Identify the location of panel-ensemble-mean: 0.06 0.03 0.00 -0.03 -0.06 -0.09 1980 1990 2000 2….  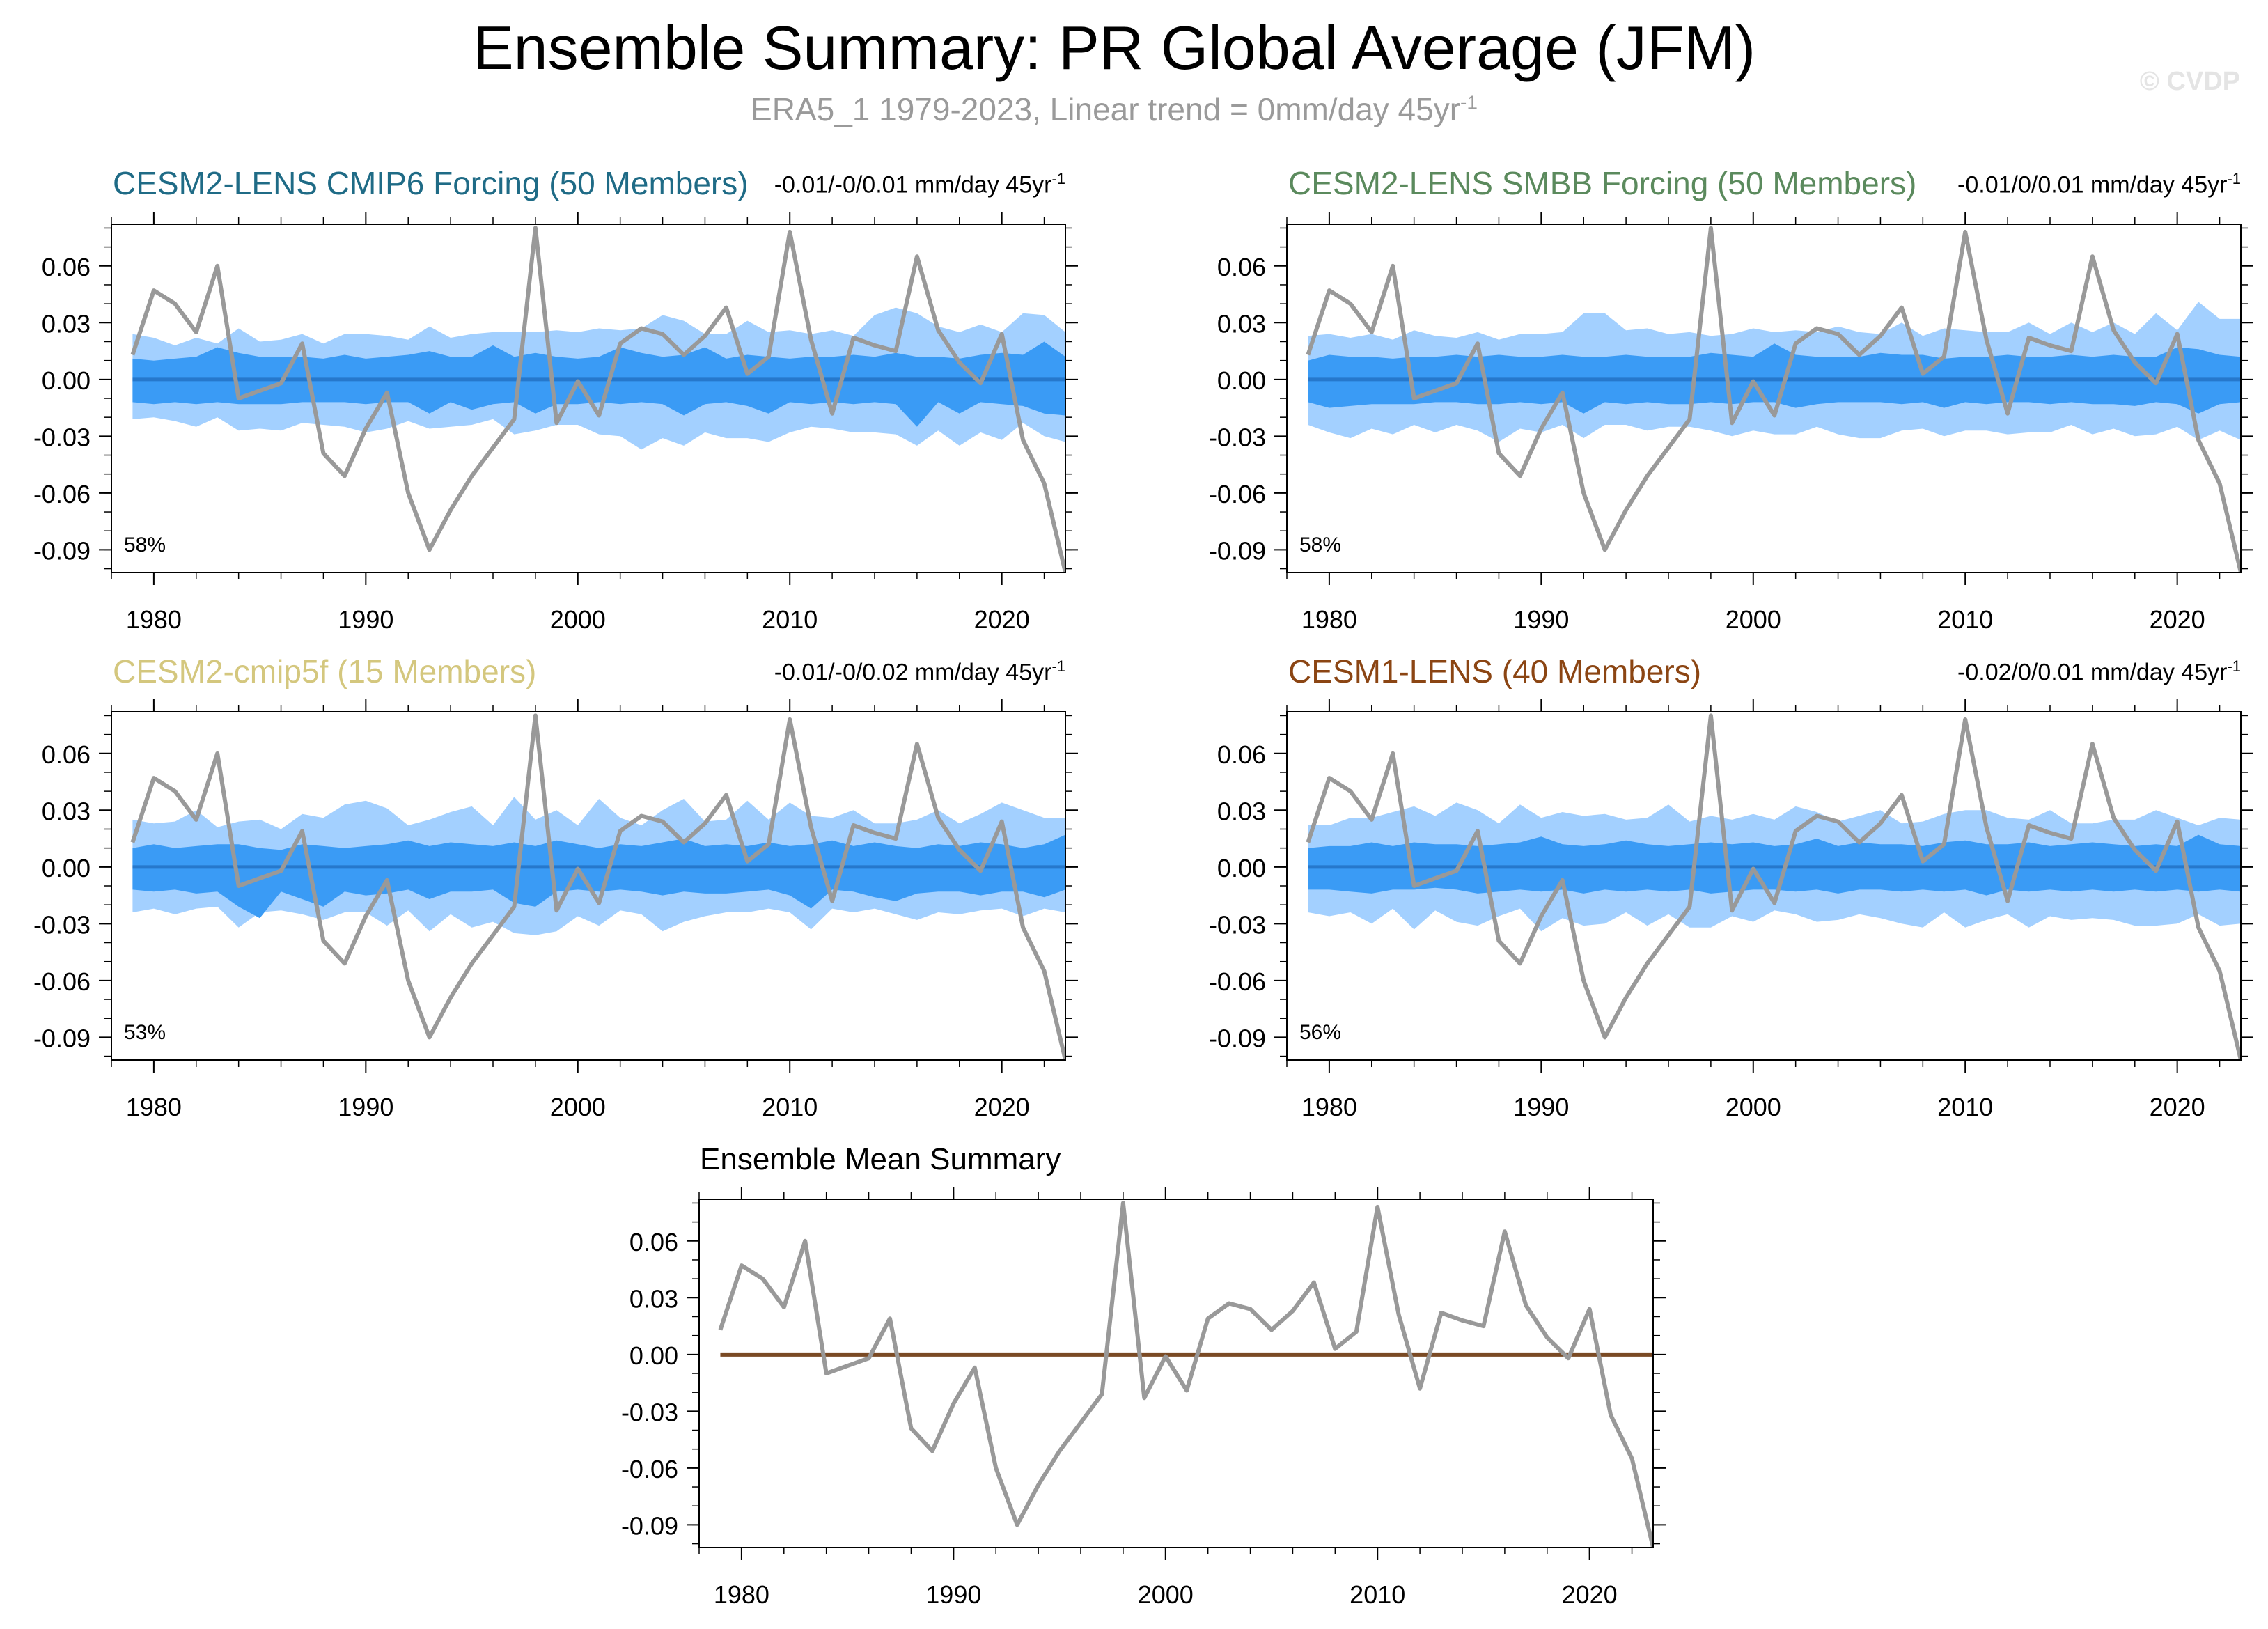
(1143, 1398).